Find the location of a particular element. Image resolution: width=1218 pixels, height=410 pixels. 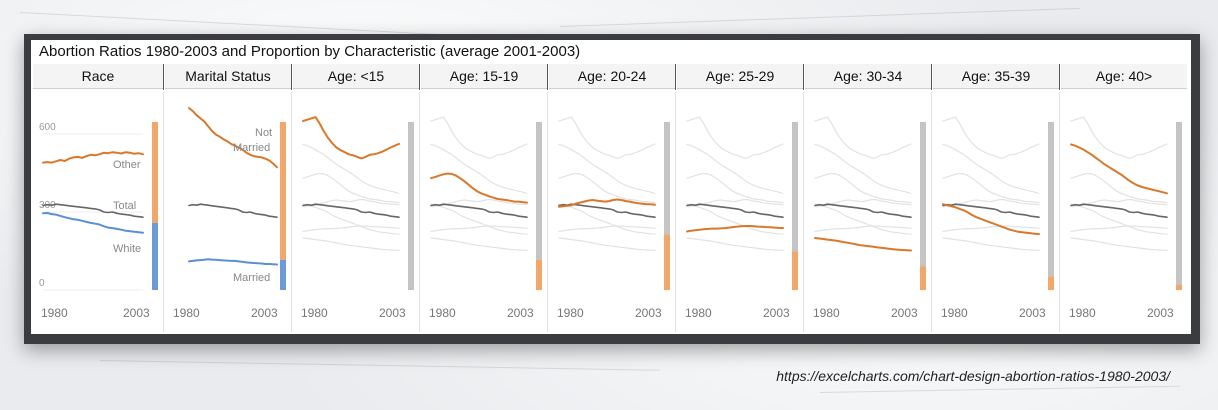

panel-header: Age: 25-29 is located at coordinates (740, 76).